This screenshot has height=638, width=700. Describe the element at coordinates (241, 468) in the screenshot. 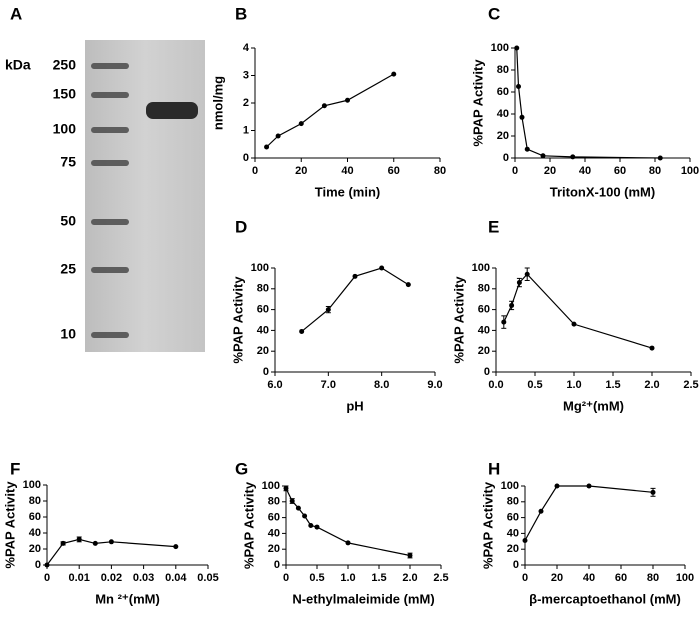

I see `panel-label: G` at that location.